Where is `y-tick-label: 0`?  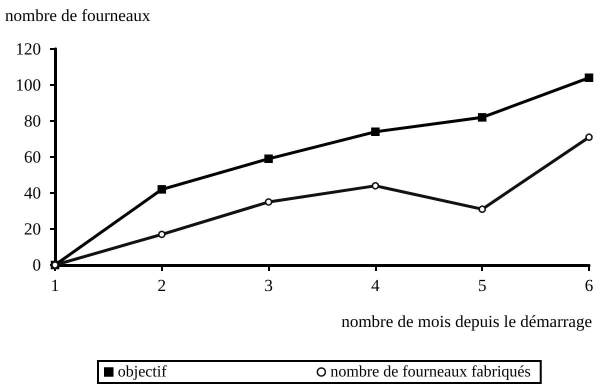
y-tick-label: 0 is located at coordinates (36, 265).